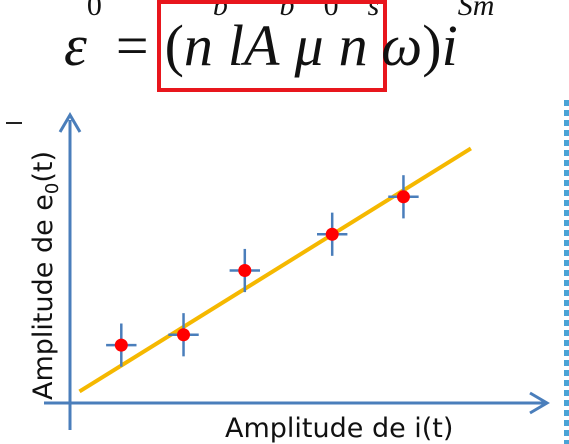  I want to click on eq-n-b-sub: b, so click(220, 11).